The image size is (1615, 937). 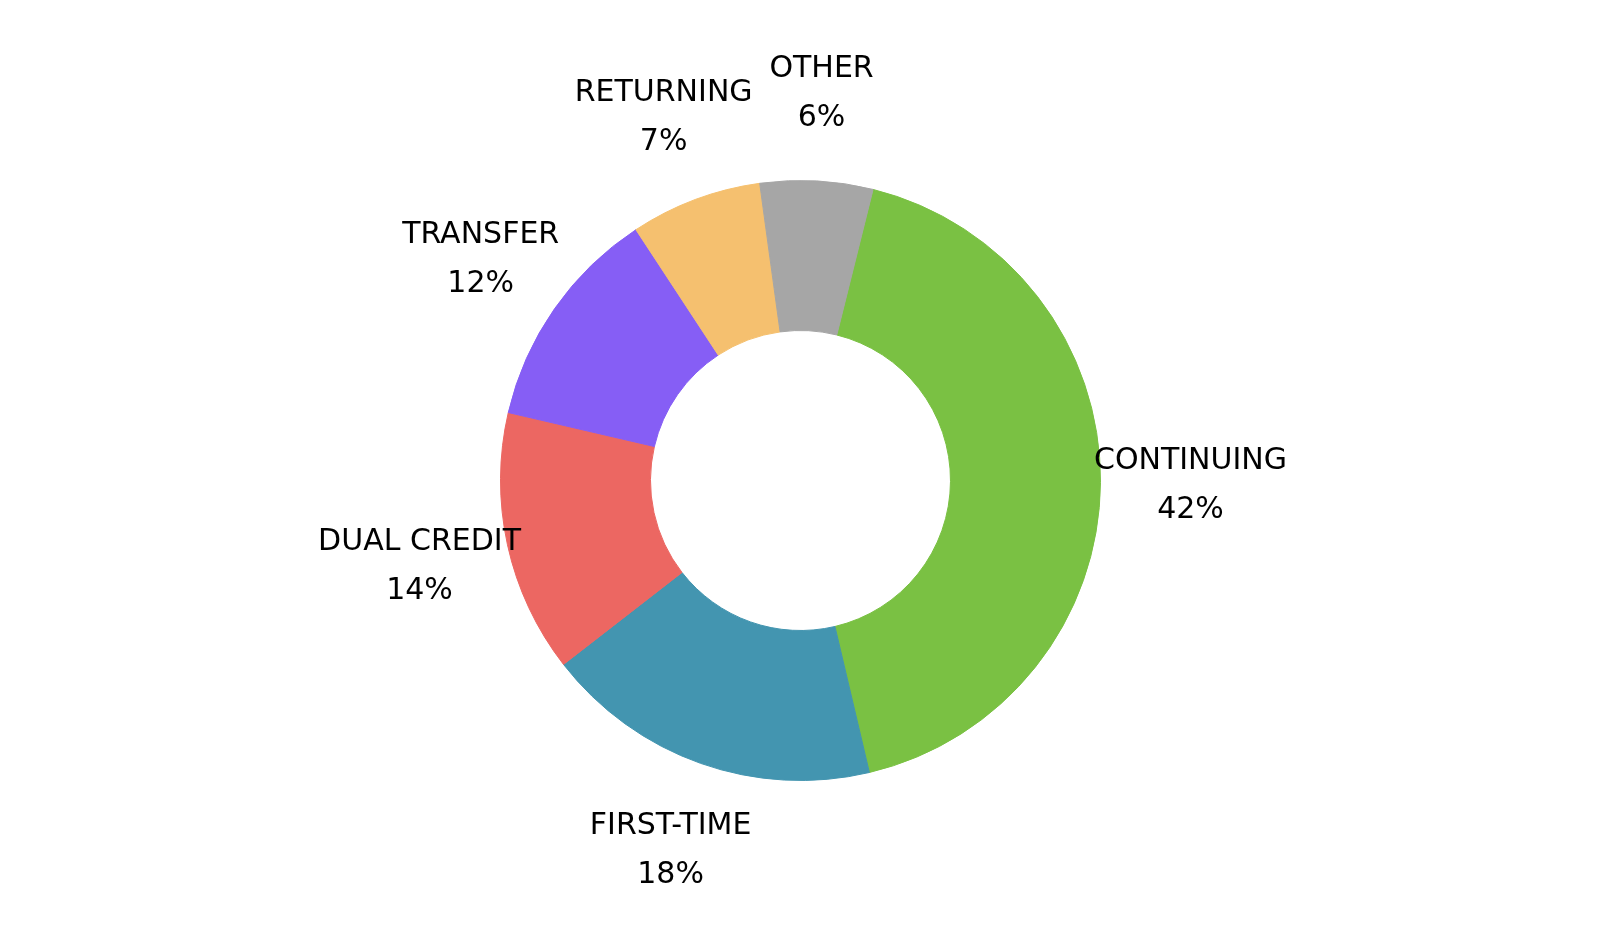 What do you see at coordinates (1190, 507) in the screenshot?
I see `data-label: 42%` at bounding box center [1190, 507].